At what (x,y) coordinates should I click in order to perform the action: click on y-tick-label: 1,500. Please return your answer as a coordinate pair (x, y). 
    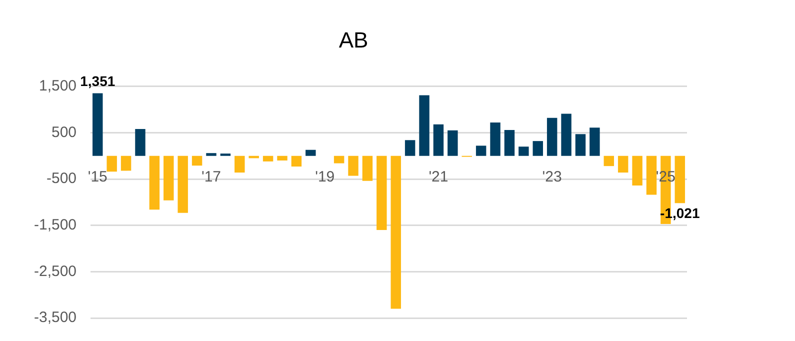
    Looking at the image, I should click on (57, 86).